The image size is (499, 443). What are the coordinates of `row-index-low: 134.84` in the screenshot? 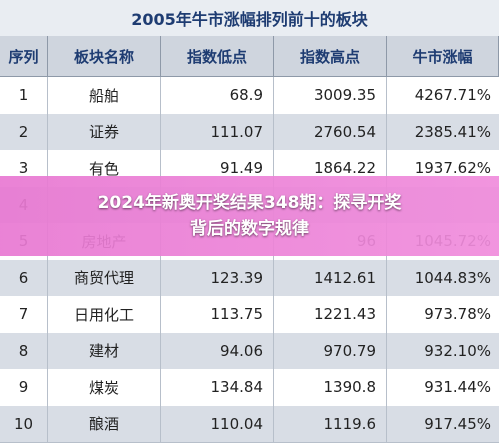 It's located at (217, 387).